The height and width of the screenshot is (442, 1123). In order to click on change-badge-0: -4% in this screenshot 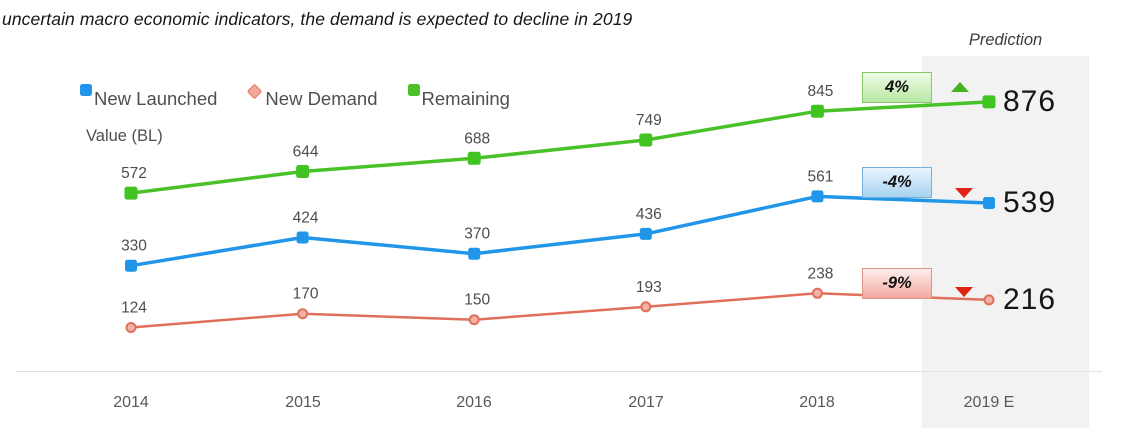, I will do `click(897, 182)`.